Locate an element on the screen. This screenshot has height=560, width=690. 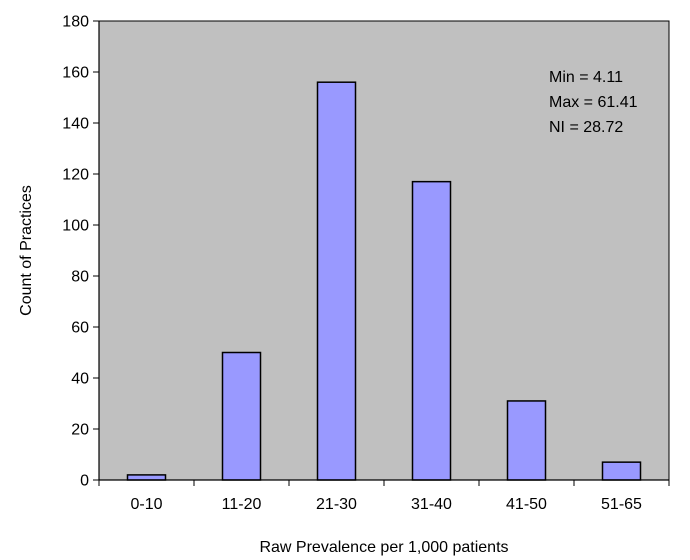
x-tick-label: 31-40 is located at coordinates (431, 504).